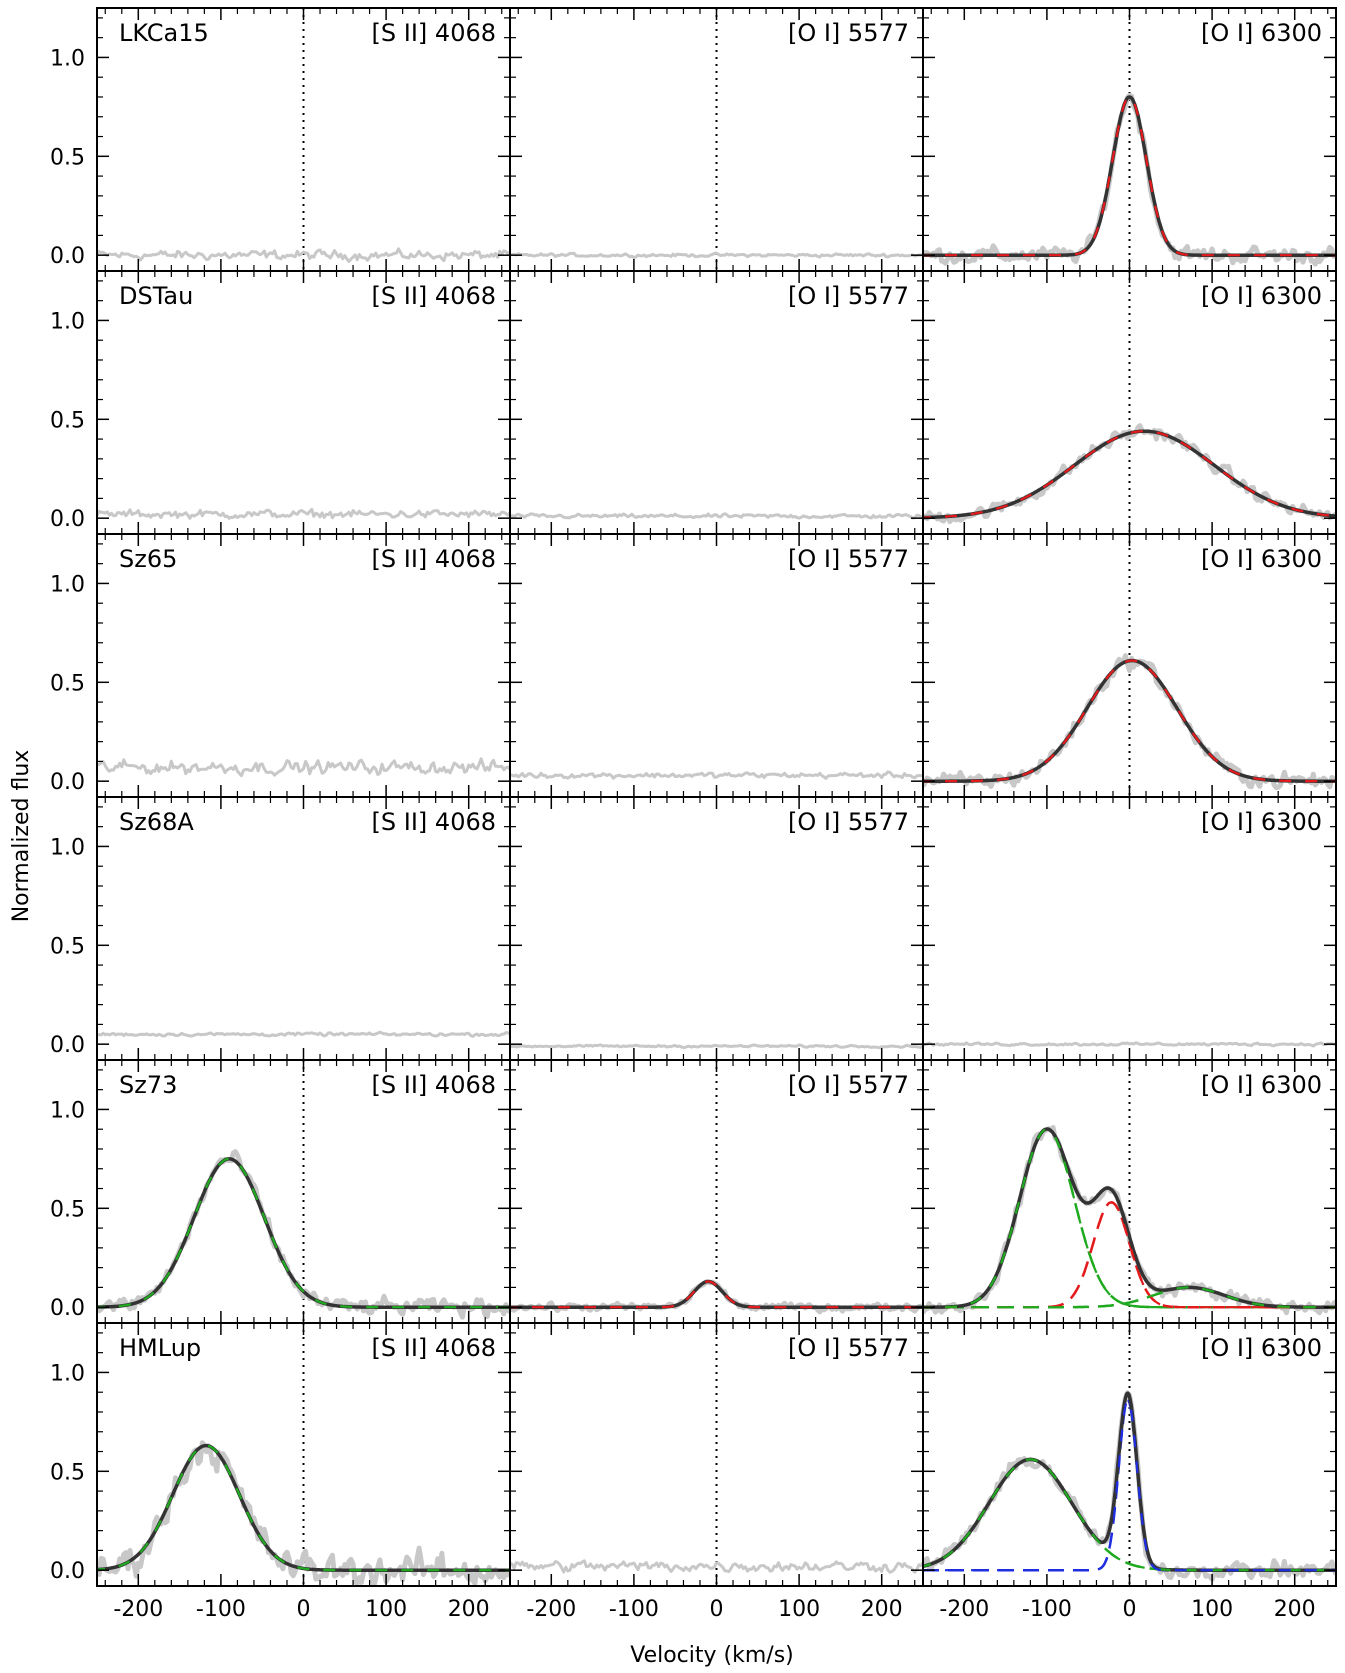 This screenshot has width=1345, height=1673. Describe the element at coordinates (148, 1085) in the screenshot. I see `star-name-label: Sz73` at that location.